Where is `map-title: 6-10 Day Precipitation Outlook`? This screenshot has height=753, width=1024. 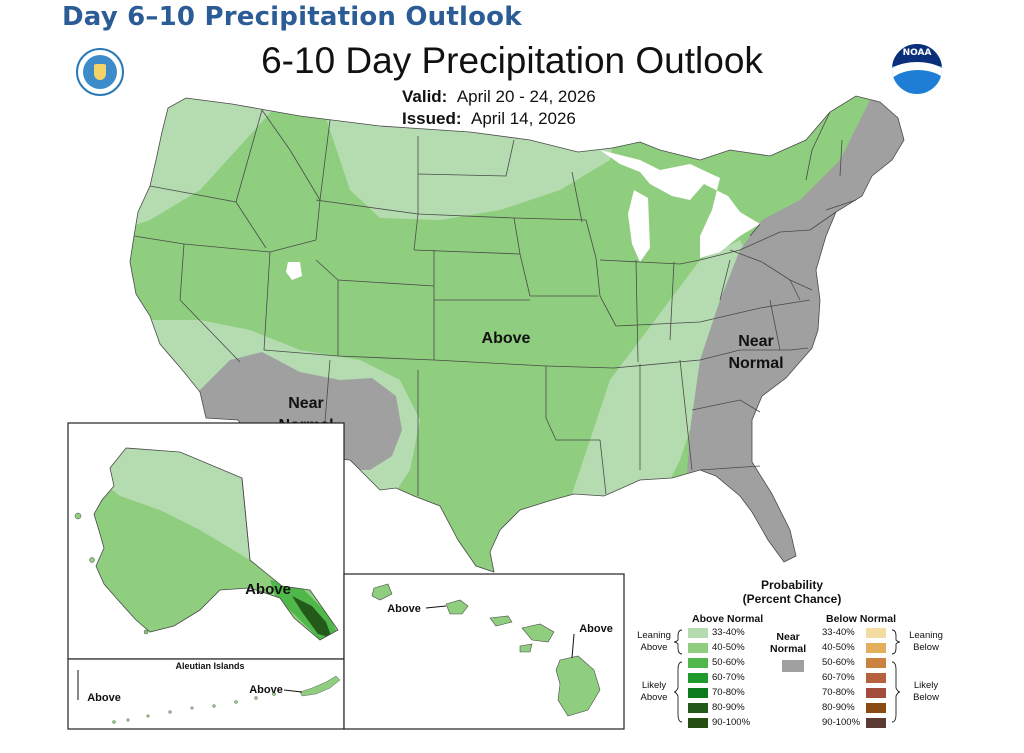
map-title: 6-10 Day Precipitation Outlook is located at coordinates (512, 60).